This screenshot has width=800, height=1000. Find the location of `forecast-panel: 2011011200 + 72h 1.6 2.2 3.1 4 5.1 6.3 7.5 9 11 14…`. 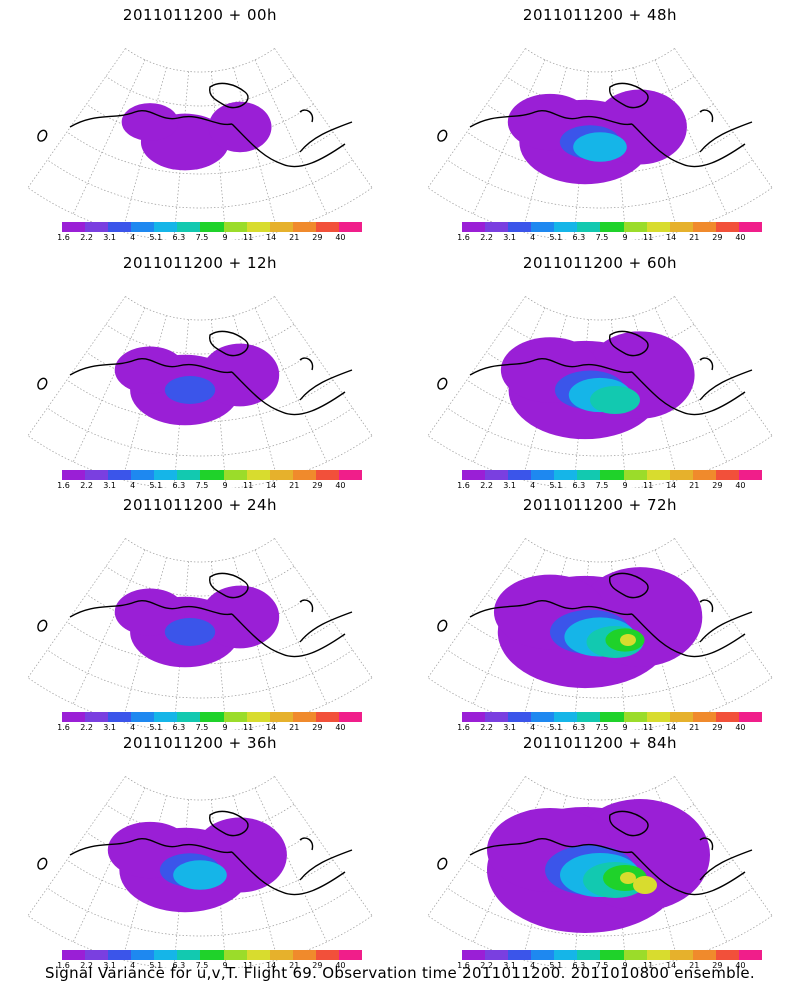

forecast-panel: 2011011200 + 72h 1.6 2.2 3.1 4 5.1 6.3 7.5 9 11 14… is located at coordinates (600, 611).